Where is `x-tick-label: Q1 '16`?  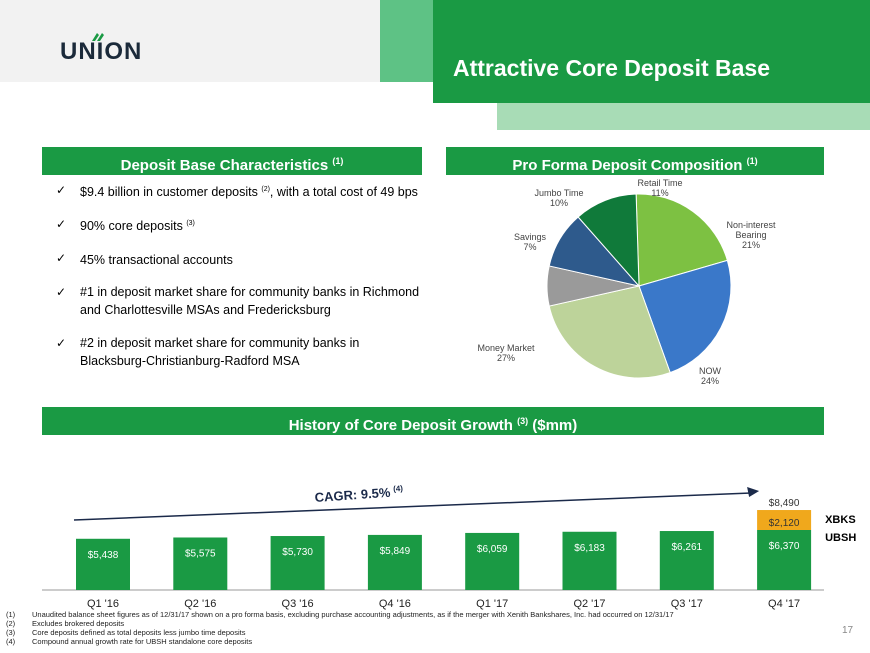
x-tick-label: Q1 '16 is located at coordinates (103, 604).